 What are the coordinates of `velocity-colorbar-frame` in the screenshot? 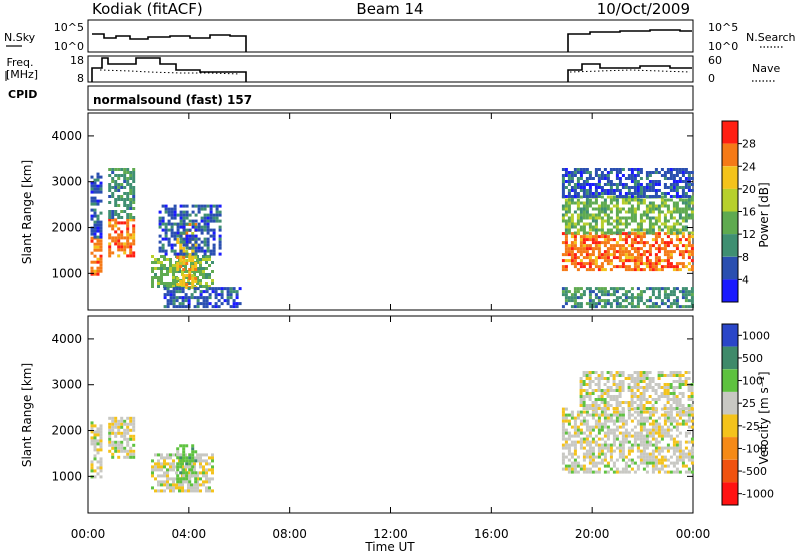 It's located at (730, 414).